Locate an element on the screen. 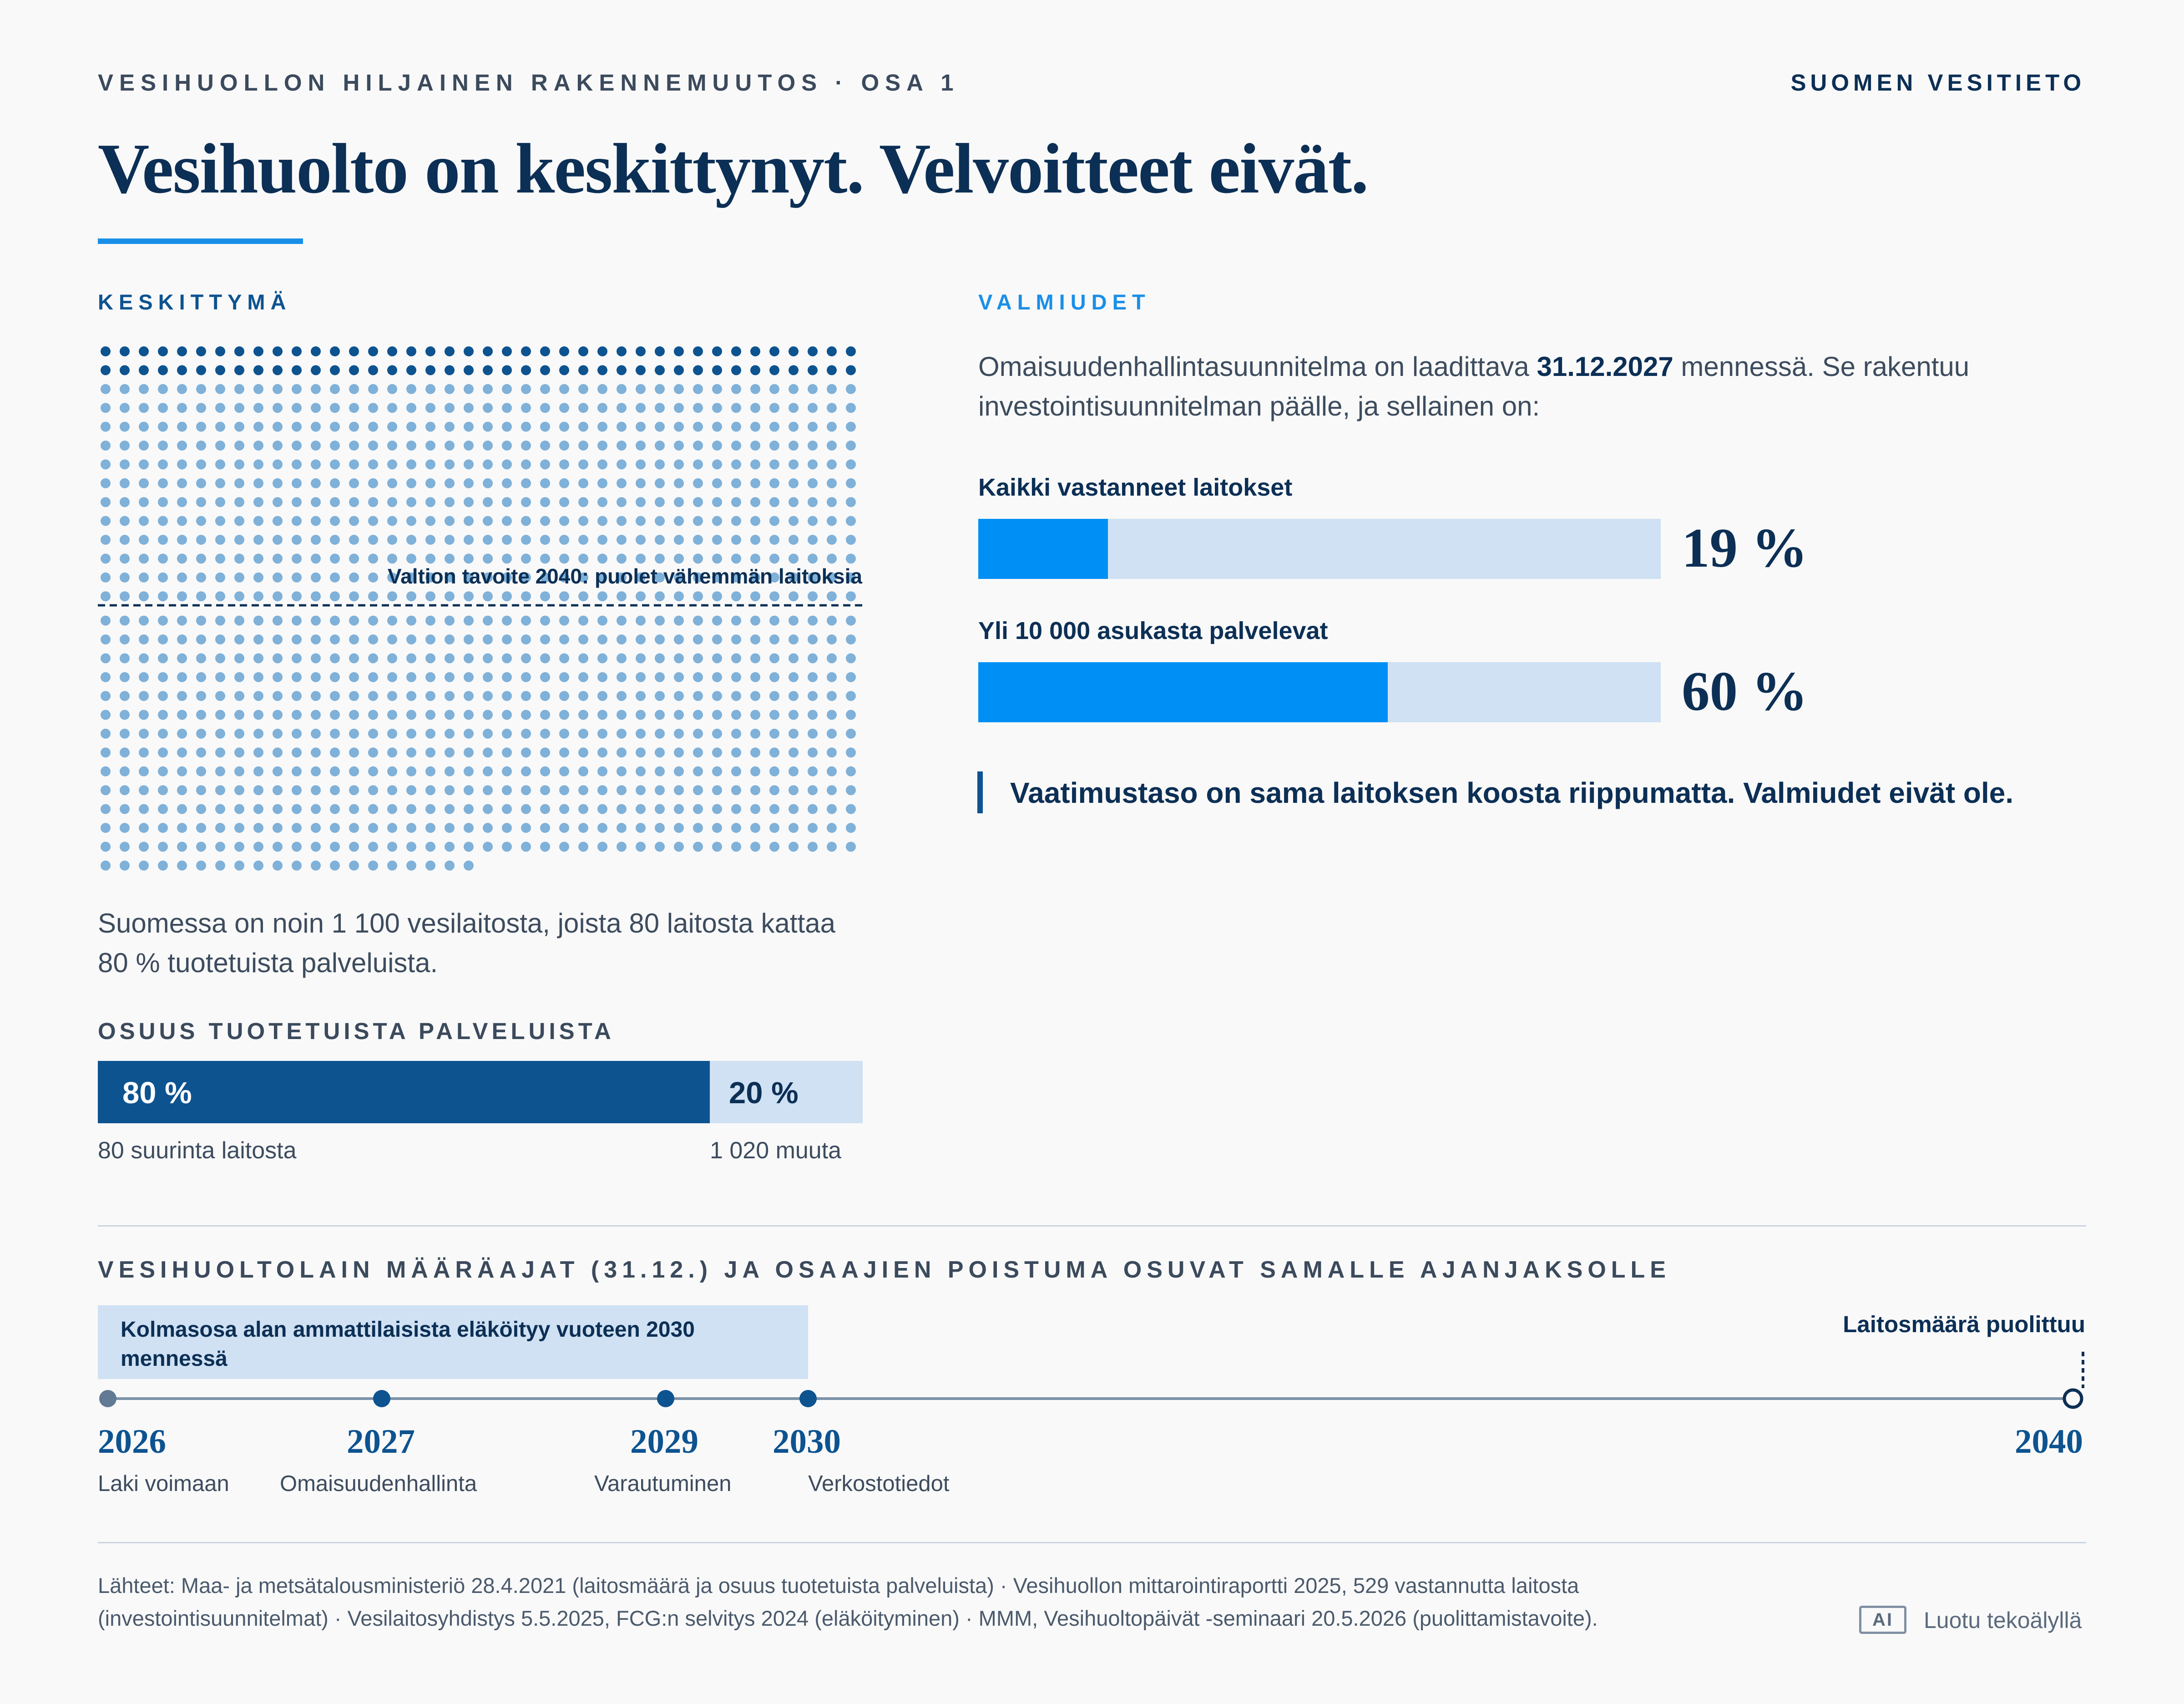 The width and height of the screenshot is (2184, 1704). bar2-track is located at coordinates (1320, 692).